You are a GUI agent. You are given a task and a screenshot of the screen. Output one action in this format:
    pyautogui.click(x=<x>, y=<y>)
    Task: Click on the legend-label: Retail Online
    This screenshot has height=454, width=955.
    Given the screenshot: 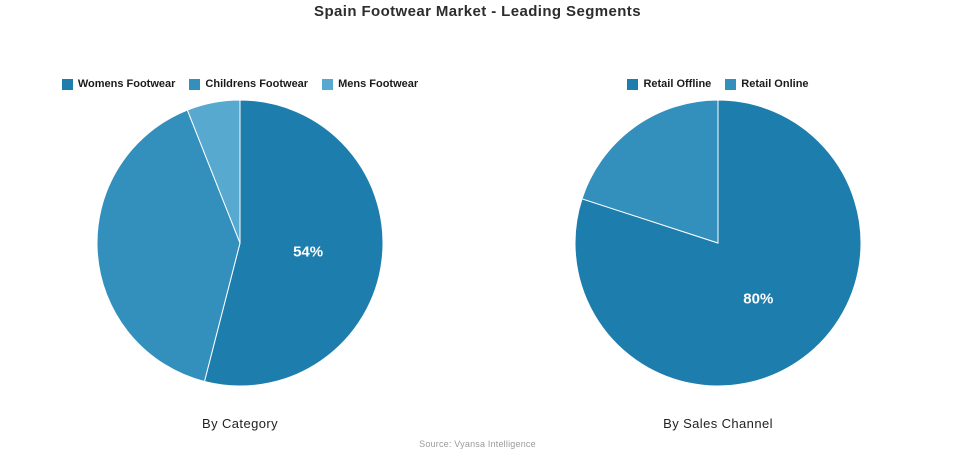 What is the action you would take?
    pyautogui.click(x=775, y=84)
    